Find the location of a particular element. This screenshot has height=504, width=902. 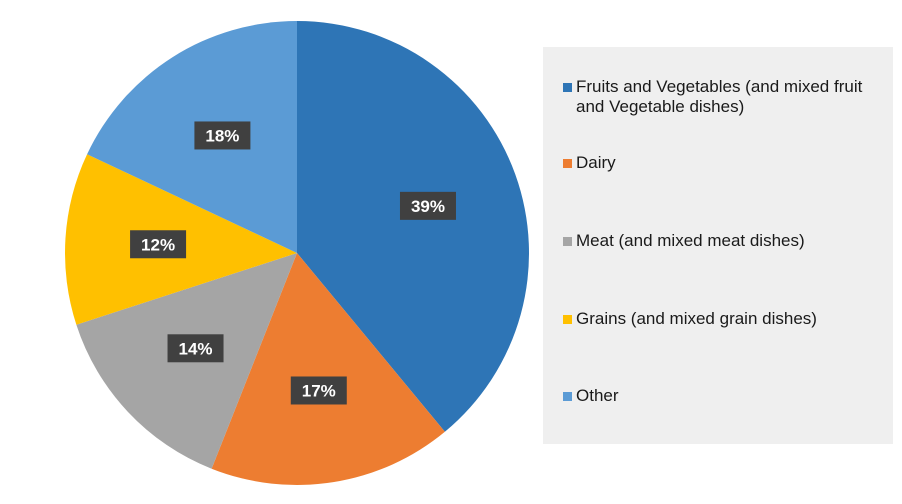

legend-item-dairy: Dairy is located at coordinates (720, 192).